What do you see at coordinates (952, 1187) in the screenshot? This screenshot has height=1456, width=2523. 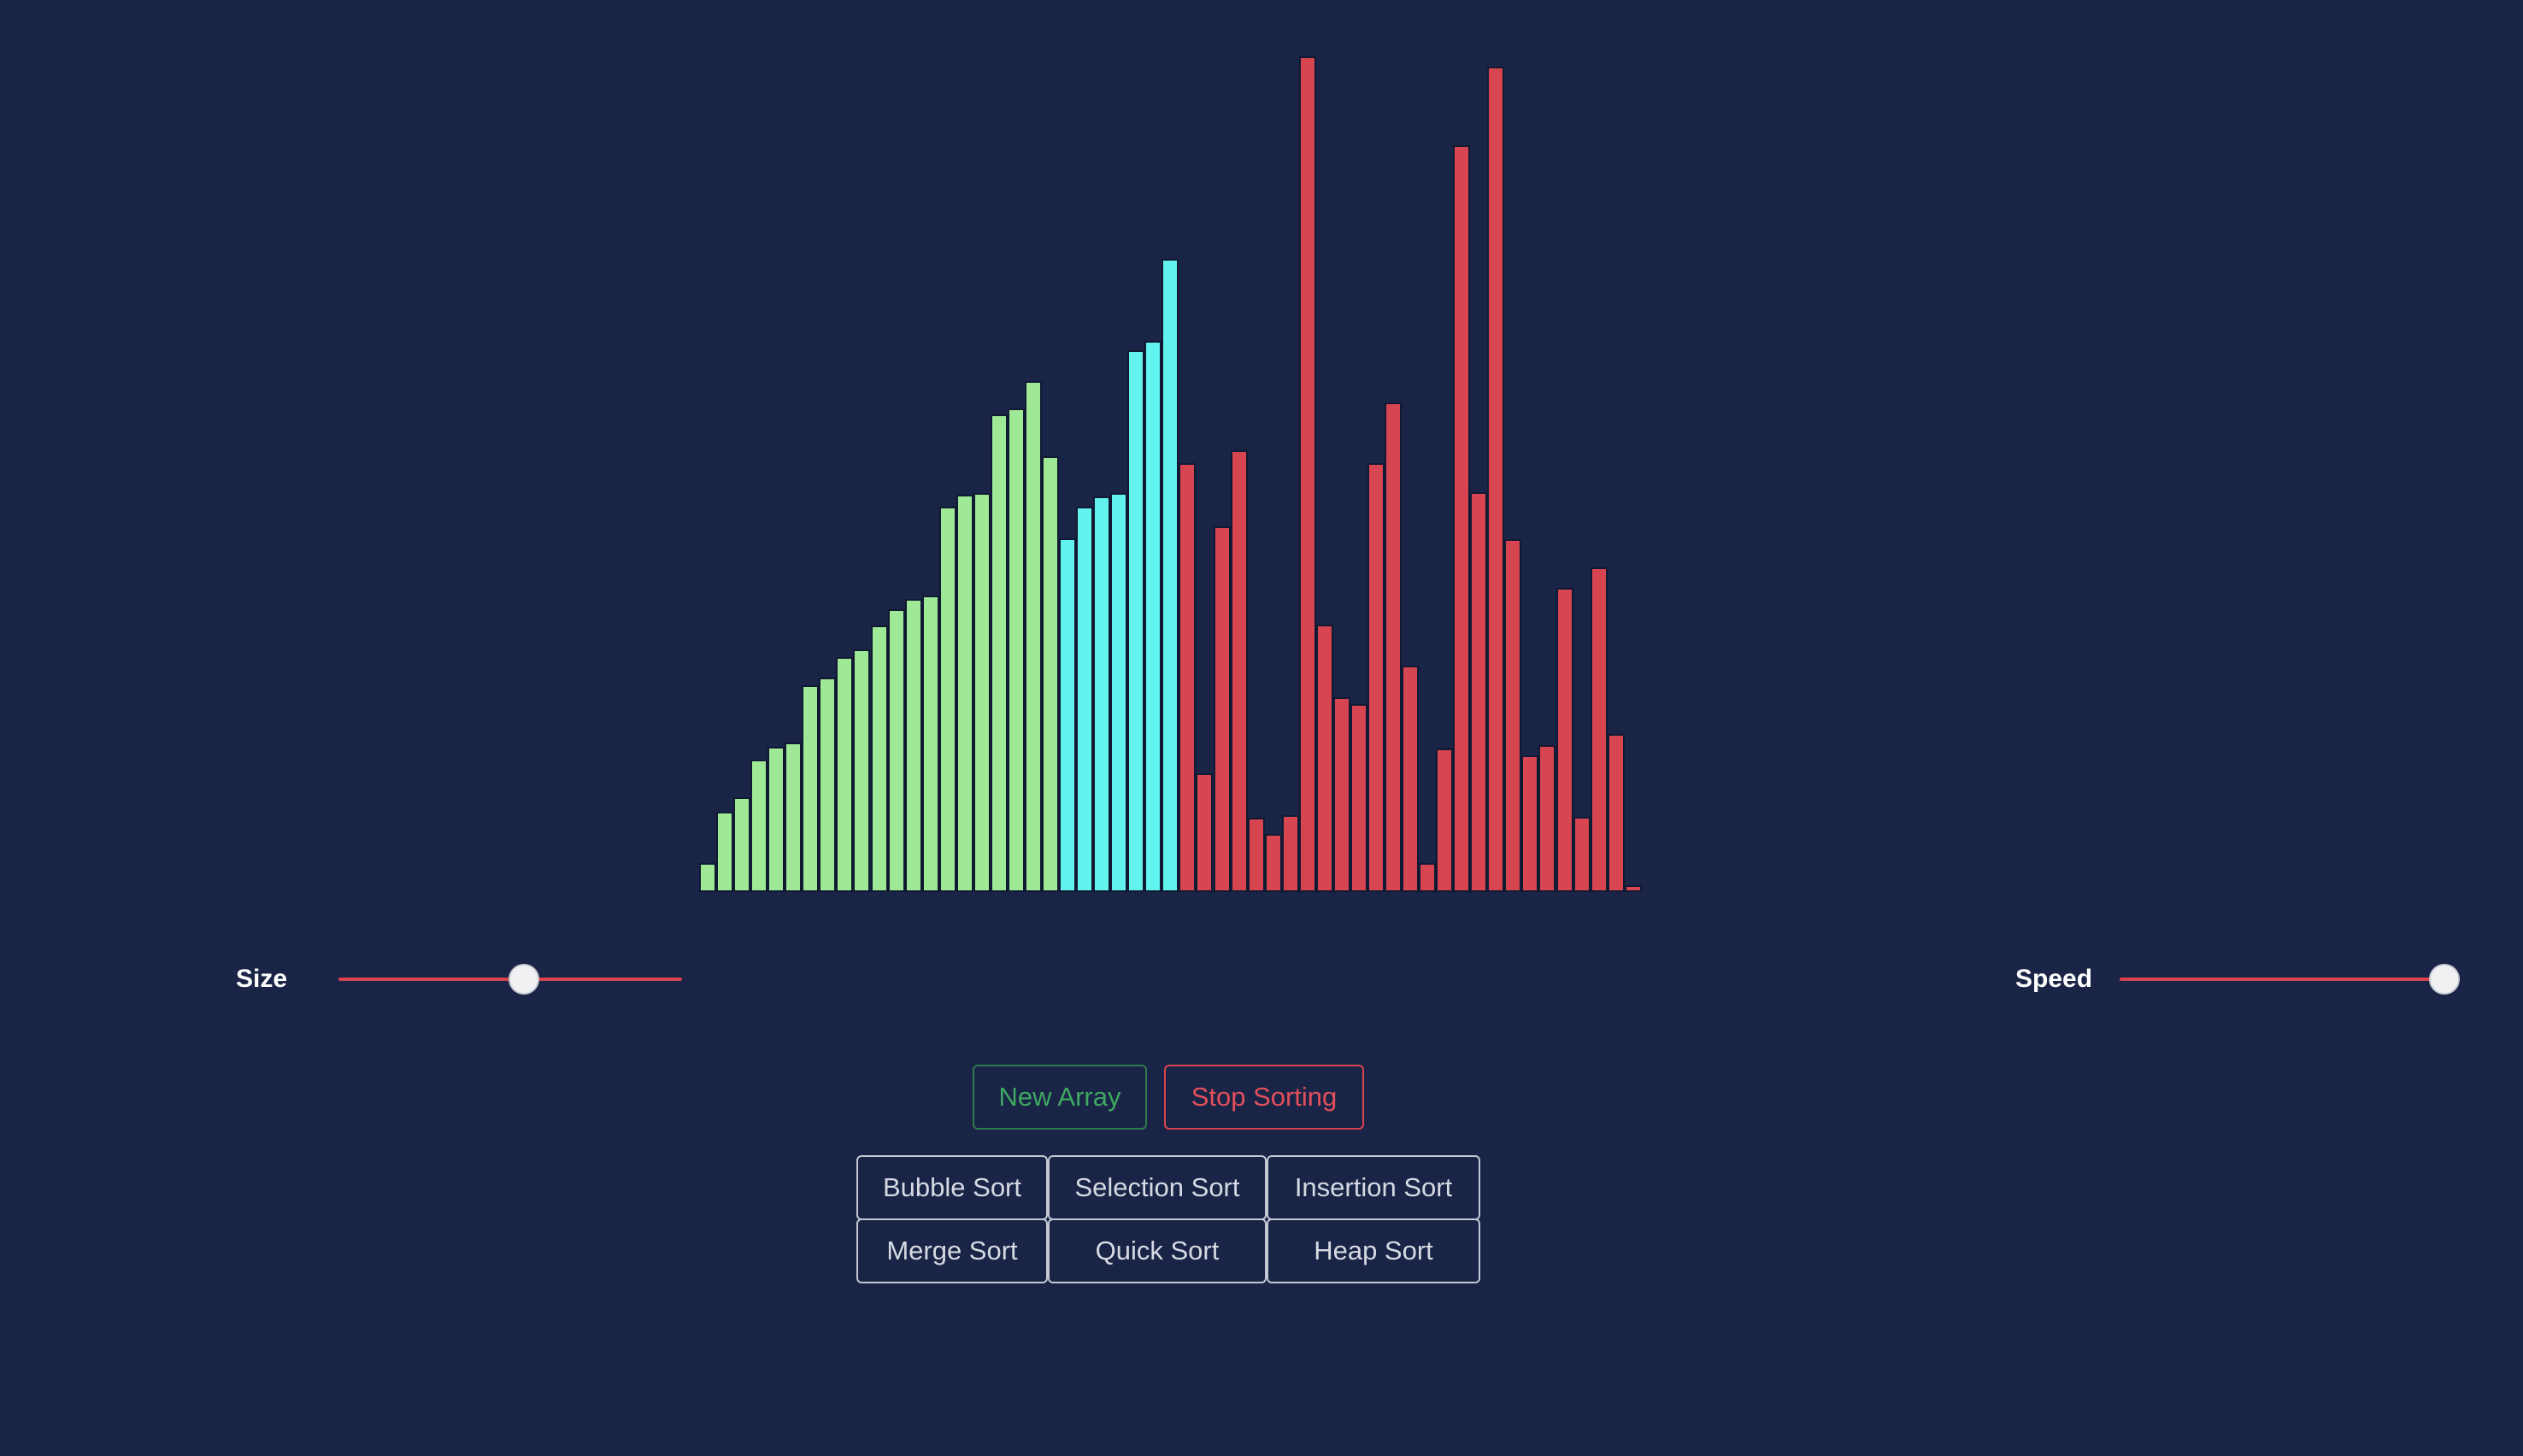 I see `bubble-sort-button: Bubble Sort` at bounding box center [952, 1187].